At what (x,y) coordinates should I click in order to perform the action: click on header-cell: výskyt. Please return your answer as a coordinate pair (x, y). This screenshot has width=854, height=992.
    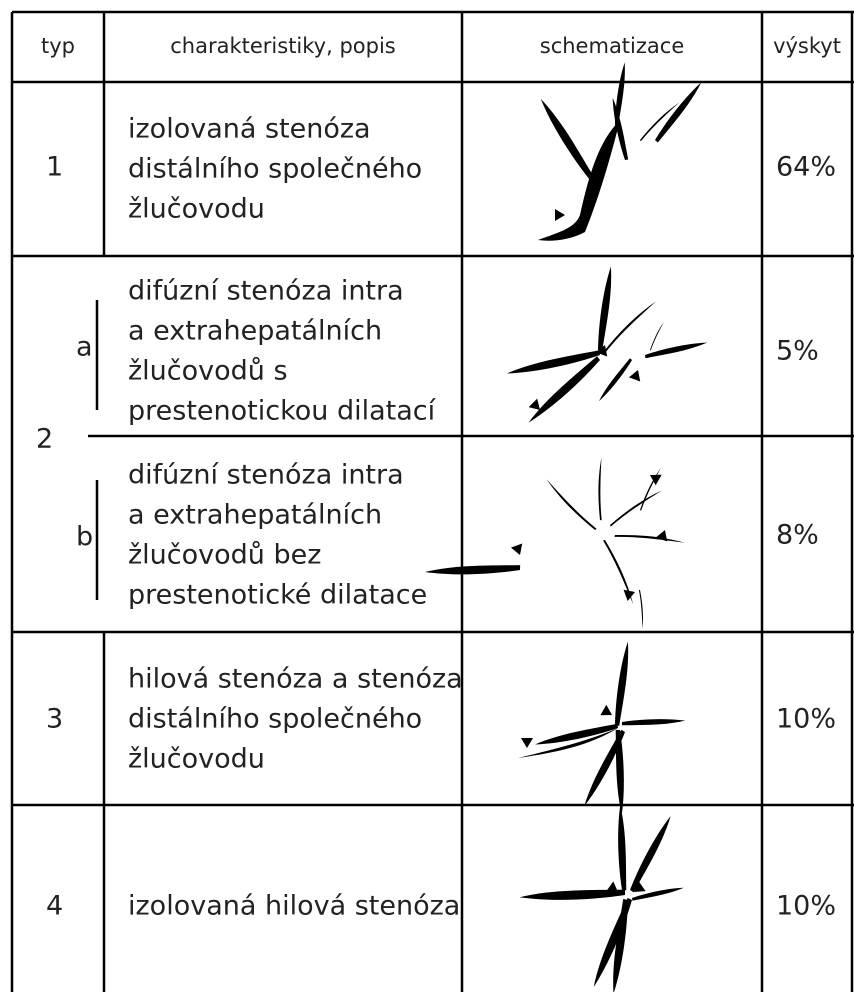
    Looking at the image, I should click on (807, 46).